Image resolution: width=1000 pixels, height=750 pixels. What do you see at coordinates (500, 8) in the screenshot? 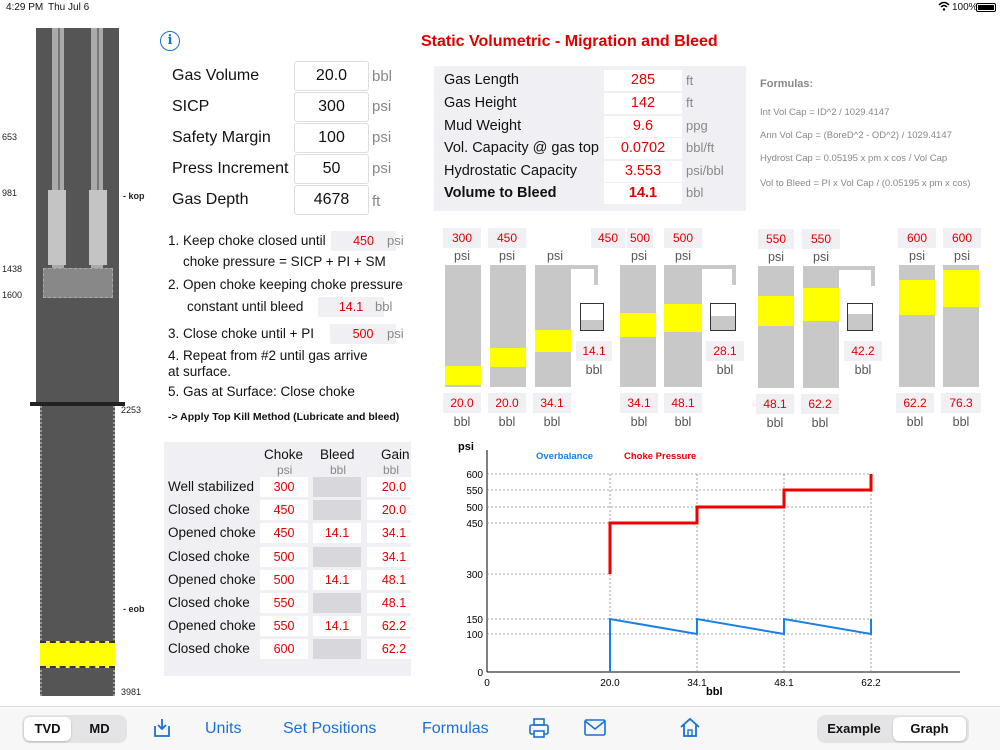
I see `status-bar: 4:29 PM Thu Jul 6 100%` at bounding box center [500, 8].